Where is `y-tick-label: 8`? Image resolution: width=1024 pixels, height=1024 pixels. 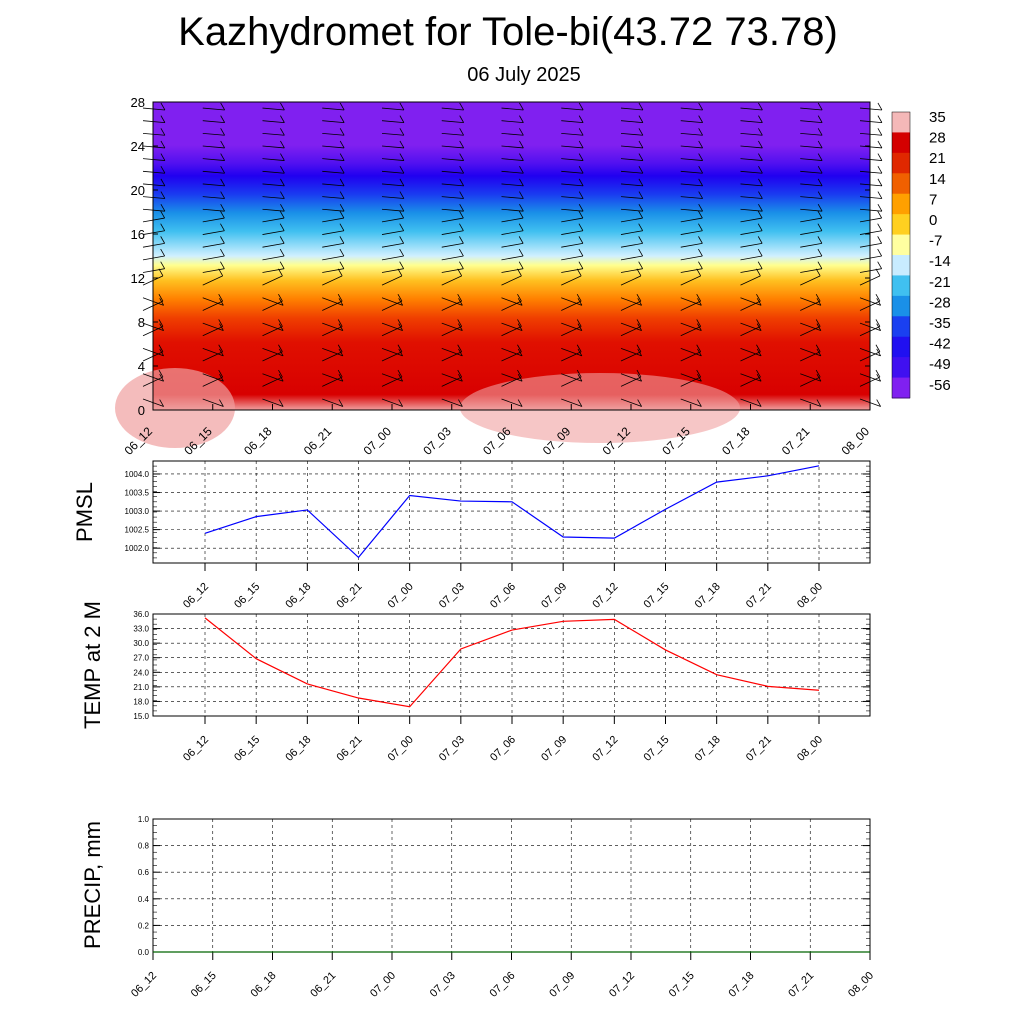
y-tick-label: 8 is located at coordinates (141, 322).